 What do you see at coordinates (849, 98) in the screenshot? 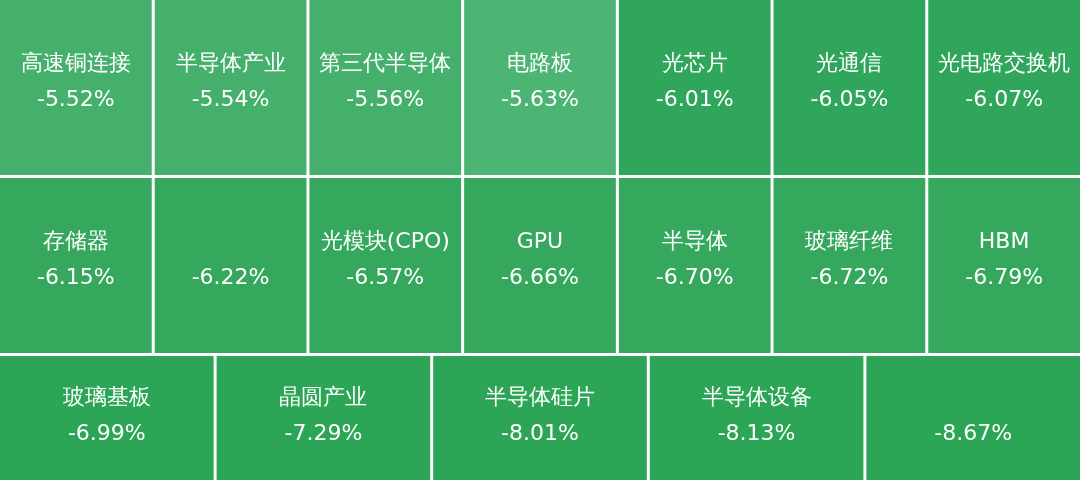
I see `data-label: -6.05%` at bounding box center [849, 98].